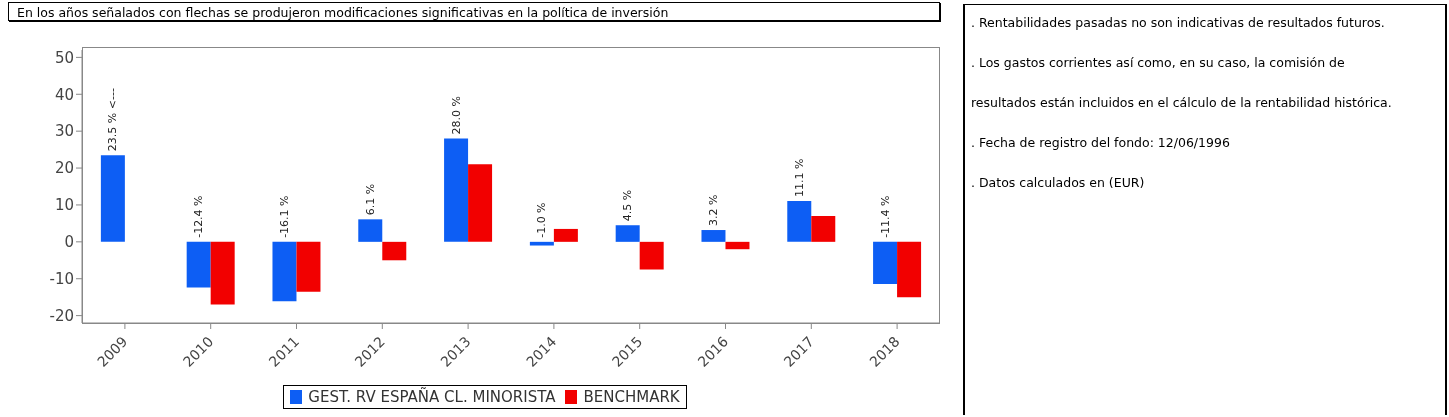 The height and width of the screenshot is (417, 1449). What do you see at coordinates (284, 216) in the screenshot?
I see `data-label: -16.1 %` at bounding box center [284, 216].